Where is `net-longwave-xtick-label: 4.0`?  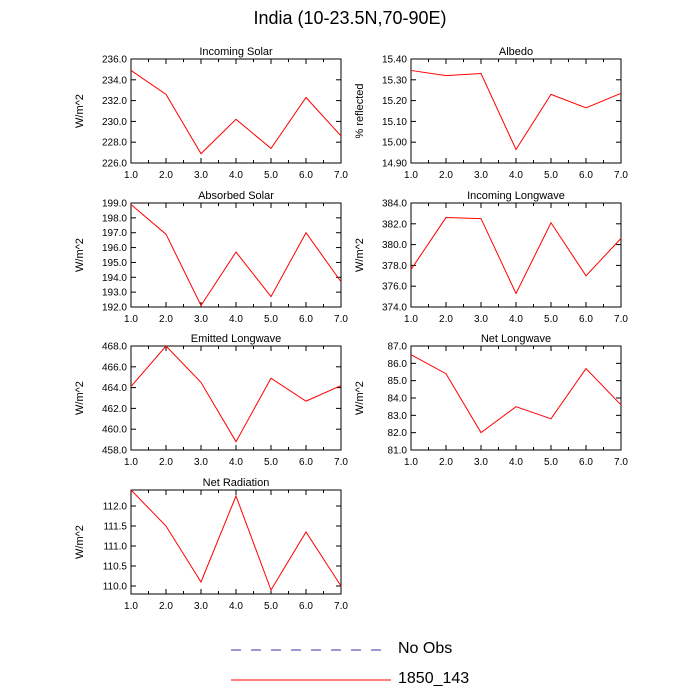
net-longwave-xtick-label: 4.0 is located at coordinates (516, 462).